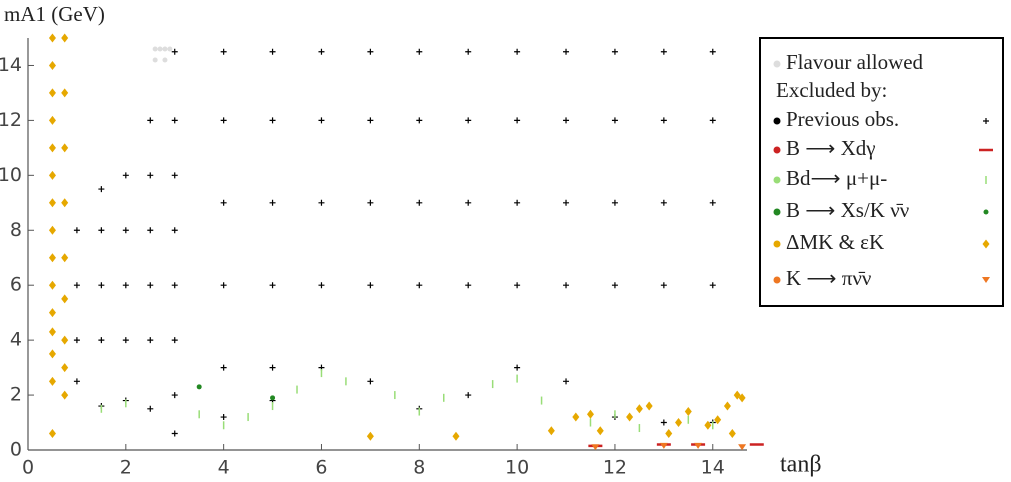  I want to click on y-tick-label: 6, so click(16, 285).